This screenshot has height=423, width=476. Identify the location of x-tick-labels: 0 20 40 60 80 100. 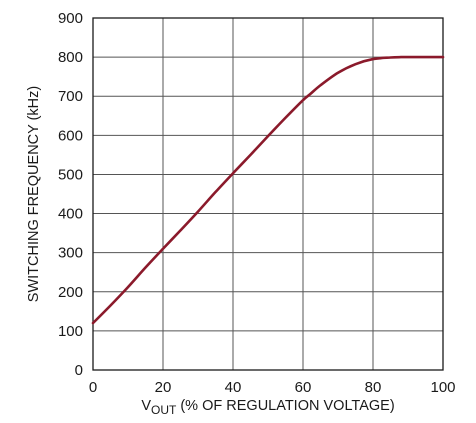
(272, 387).